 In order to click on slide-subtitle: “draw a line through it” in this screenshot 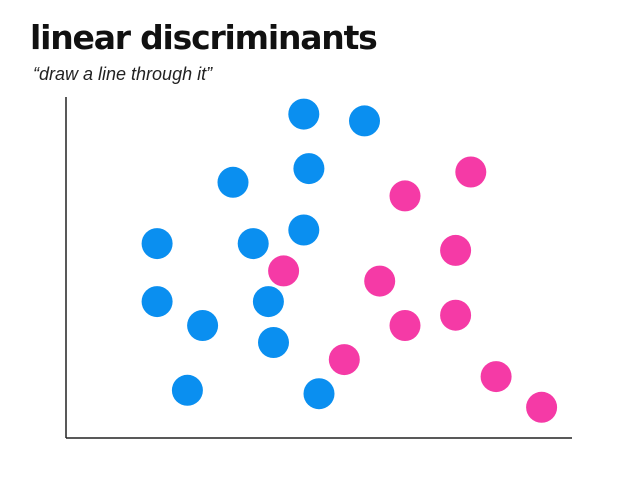, I will do `click(123, 74)`.